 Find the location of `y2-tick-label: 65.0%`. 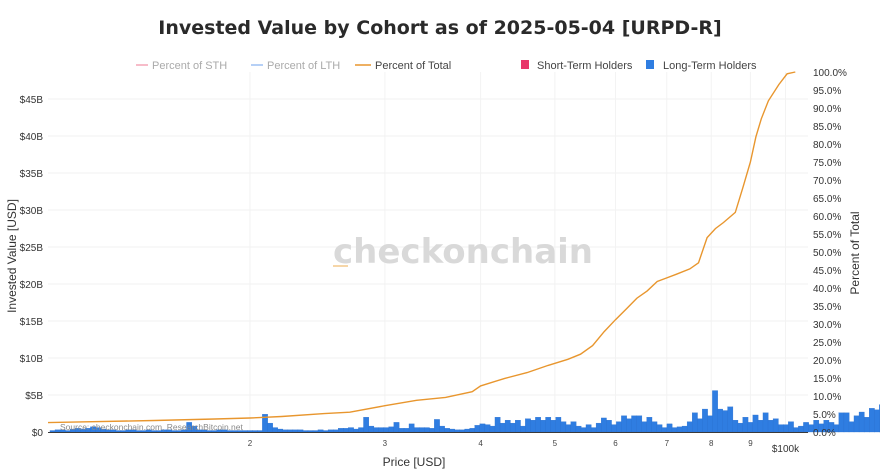

y2-tick-label: 65.0% is located at coordinates (827, 199).